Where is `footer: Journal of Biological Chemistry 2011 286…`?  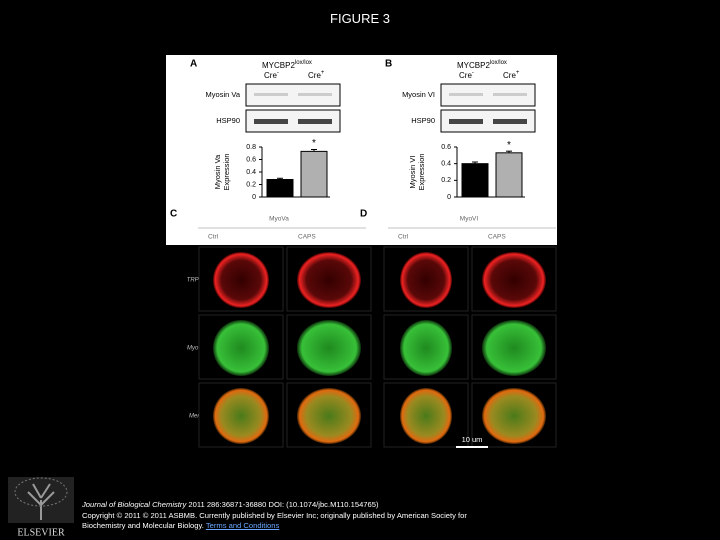 footer: Journal of Biological Chemistry 2011 286… is located at coordinates (297, 516).